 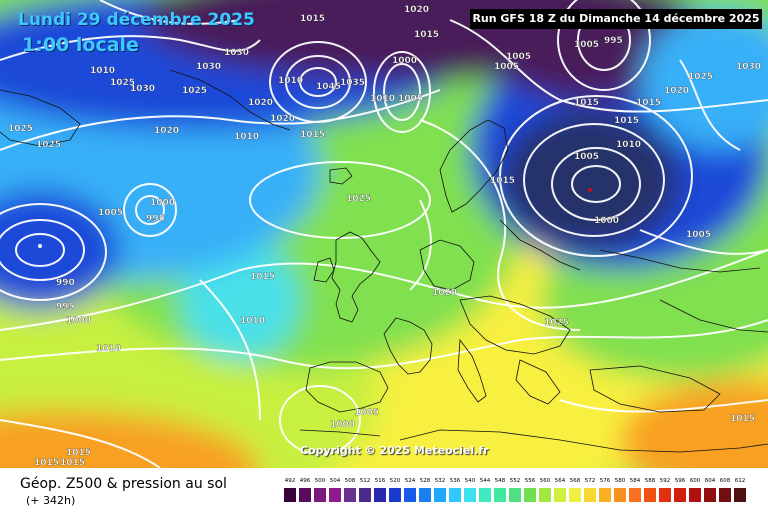 What do you see at coordinates (695, 481) in the screenshot?
I see `scale-tick-label: 600` at bounding box center [695, 481].